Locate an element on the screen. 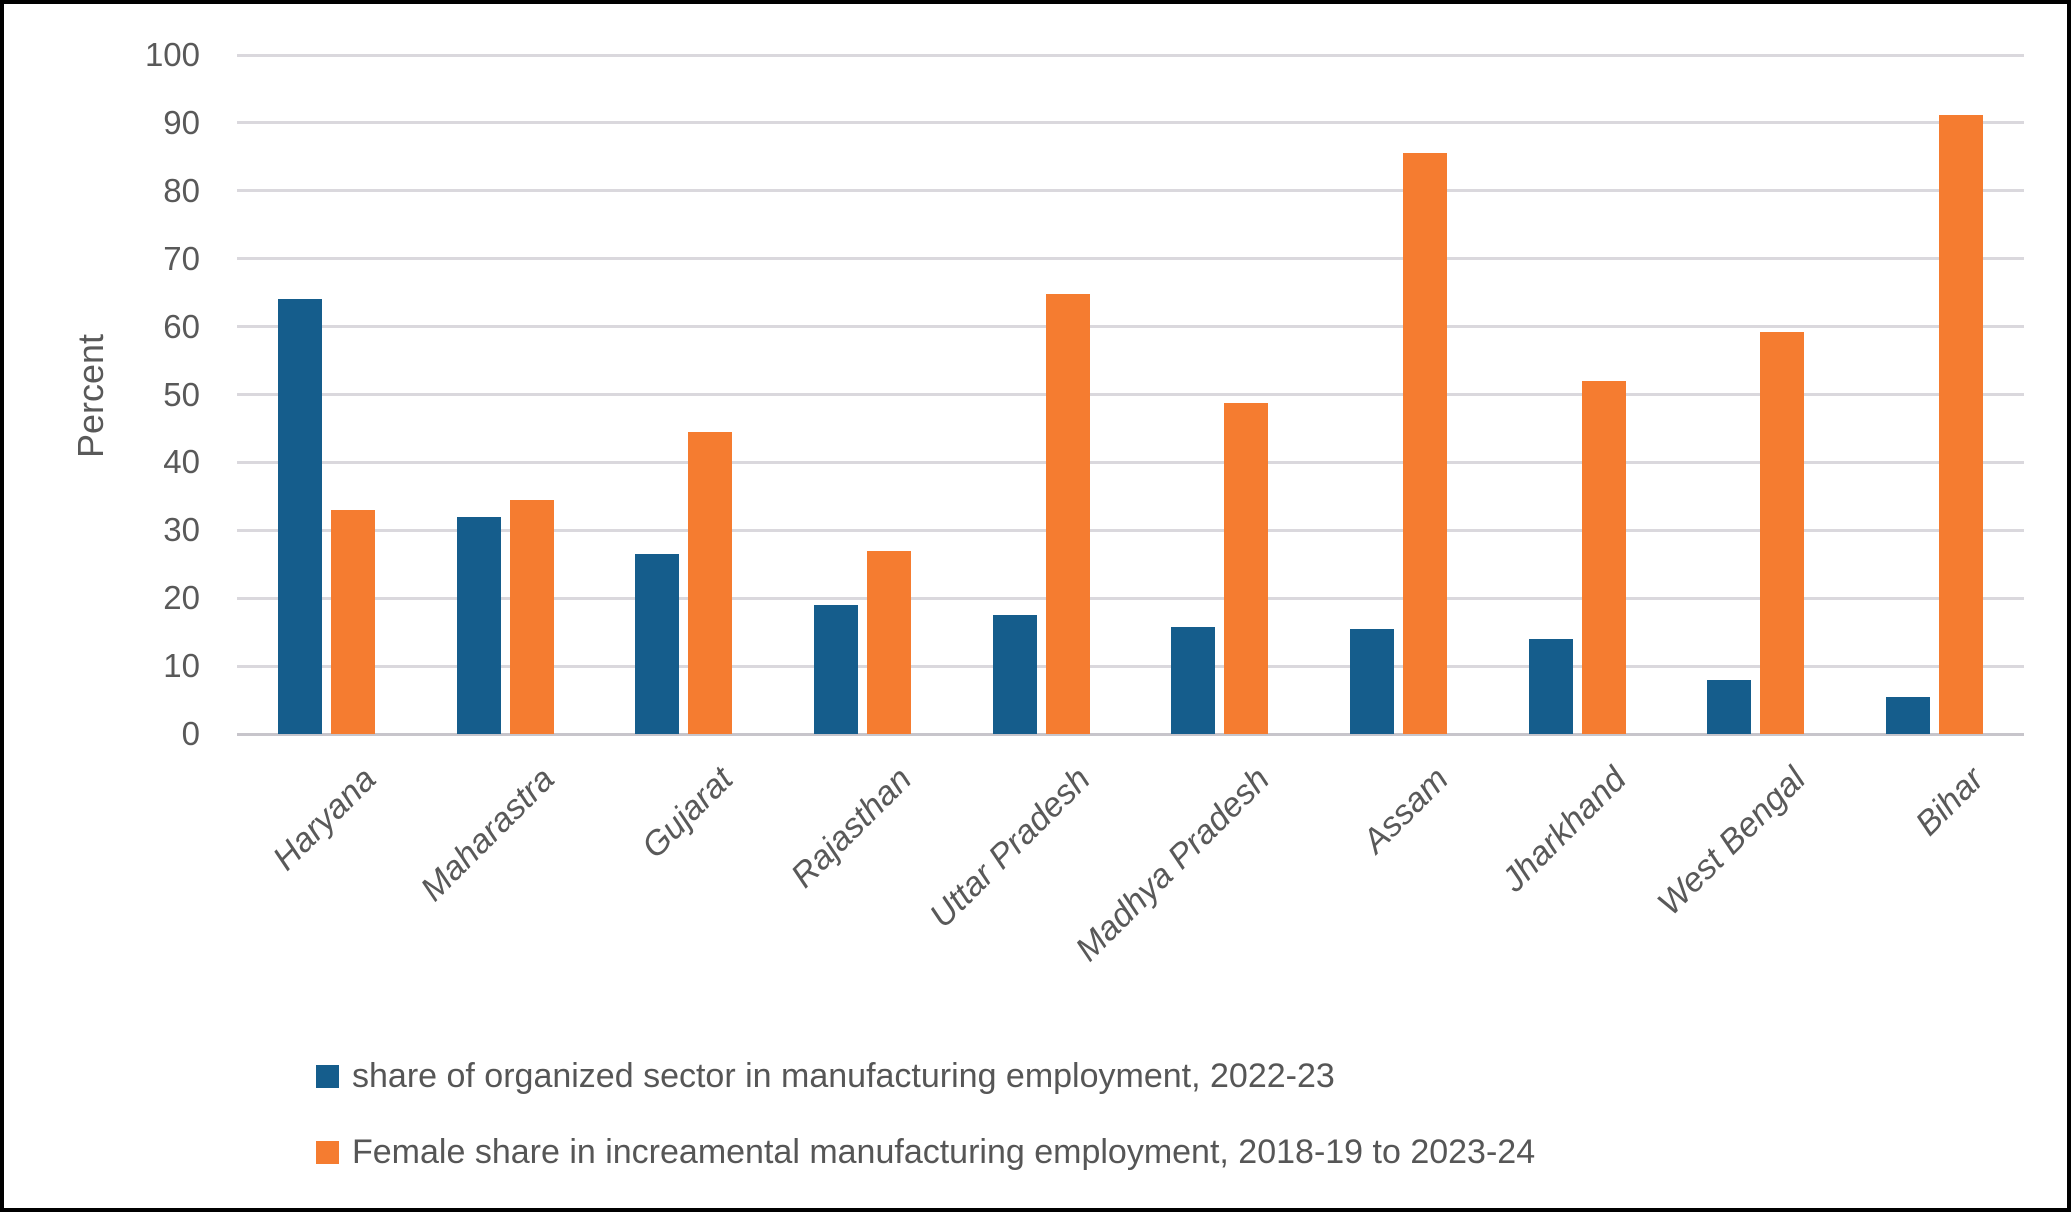  bar-group-jharkhand is located at coordinates (1577, 394).